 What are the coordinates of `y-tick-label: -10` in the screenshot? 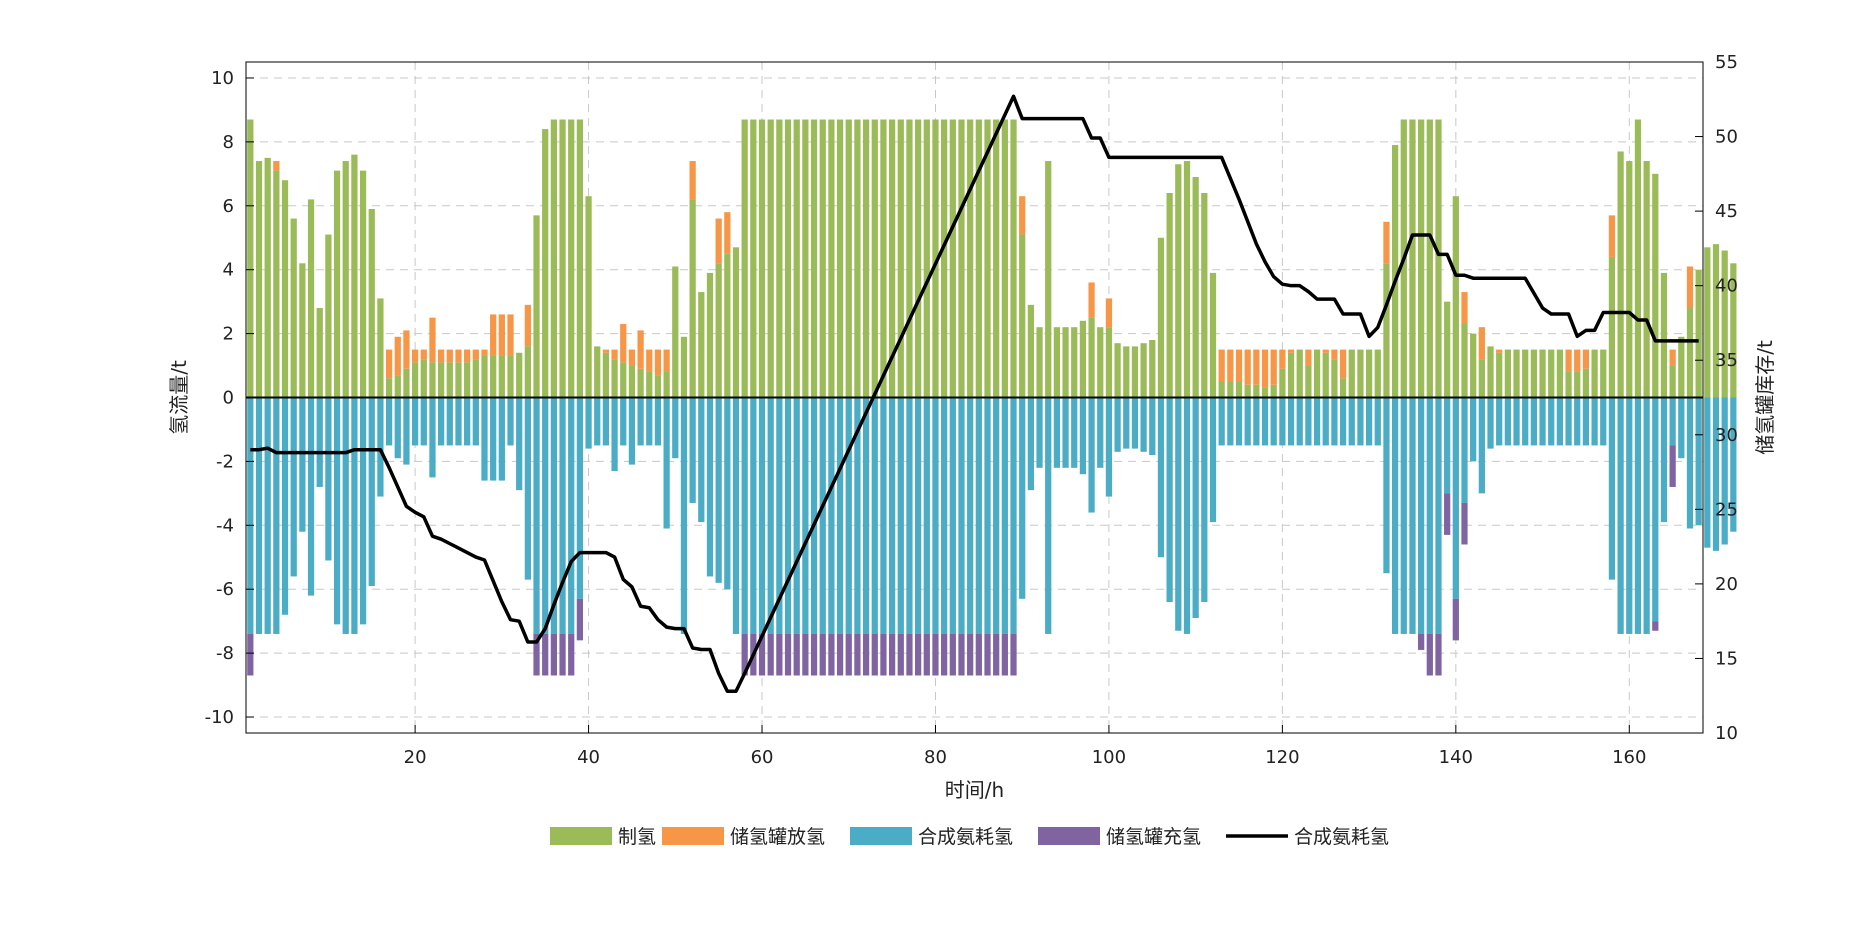 It's located at (219, 717).